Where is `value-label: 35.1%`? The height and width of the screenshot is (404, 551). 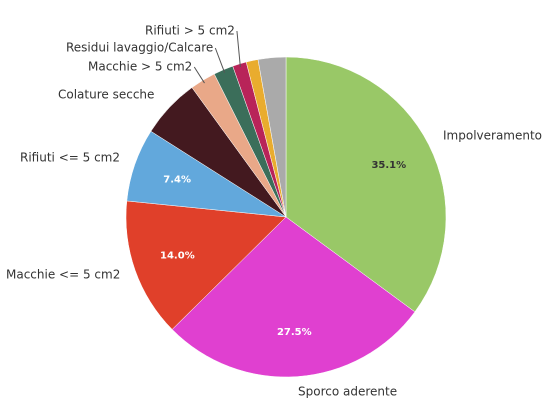
value-label: 35.1% is located at coordinates (388, 165).